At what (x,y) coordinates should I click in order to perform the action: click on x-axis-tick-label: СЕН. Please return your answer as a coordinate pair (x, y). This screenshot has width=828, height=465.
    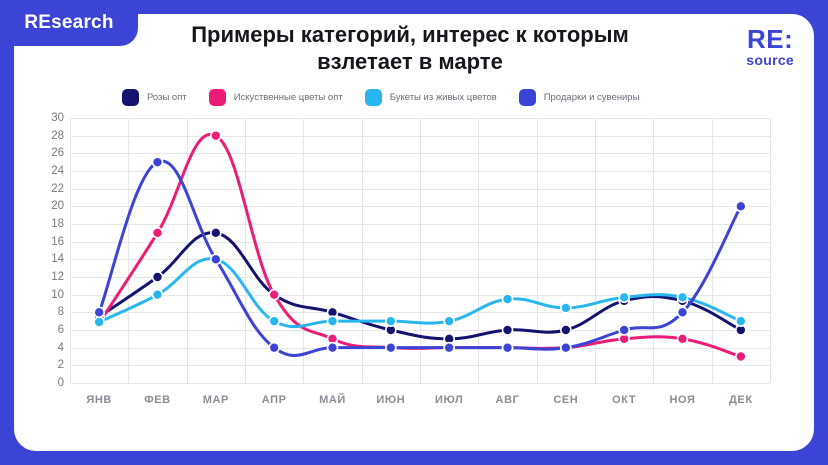
    Looking at the image, I should click on (566, 400).